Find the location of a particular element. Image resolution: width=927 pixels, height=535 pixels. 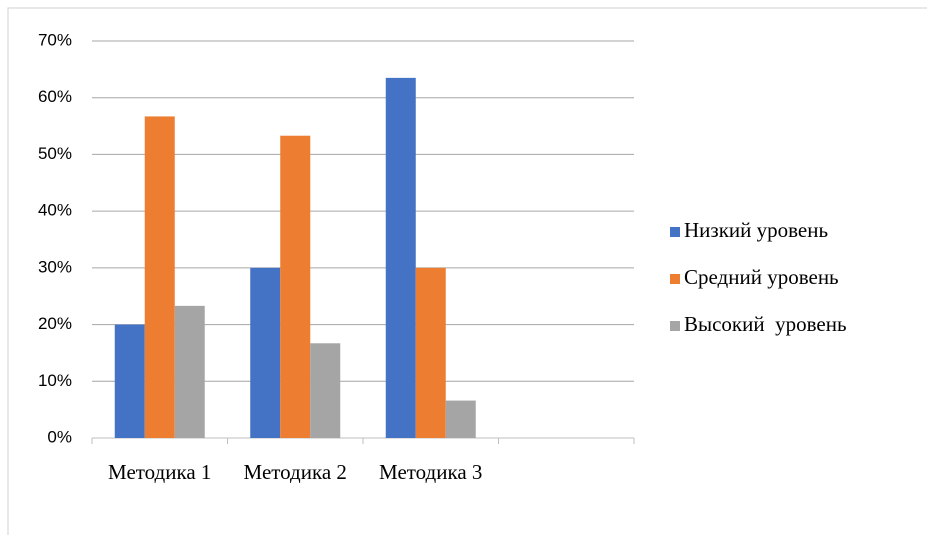

x-tick-label: Методика 1 is located at coordinates (160, 472).